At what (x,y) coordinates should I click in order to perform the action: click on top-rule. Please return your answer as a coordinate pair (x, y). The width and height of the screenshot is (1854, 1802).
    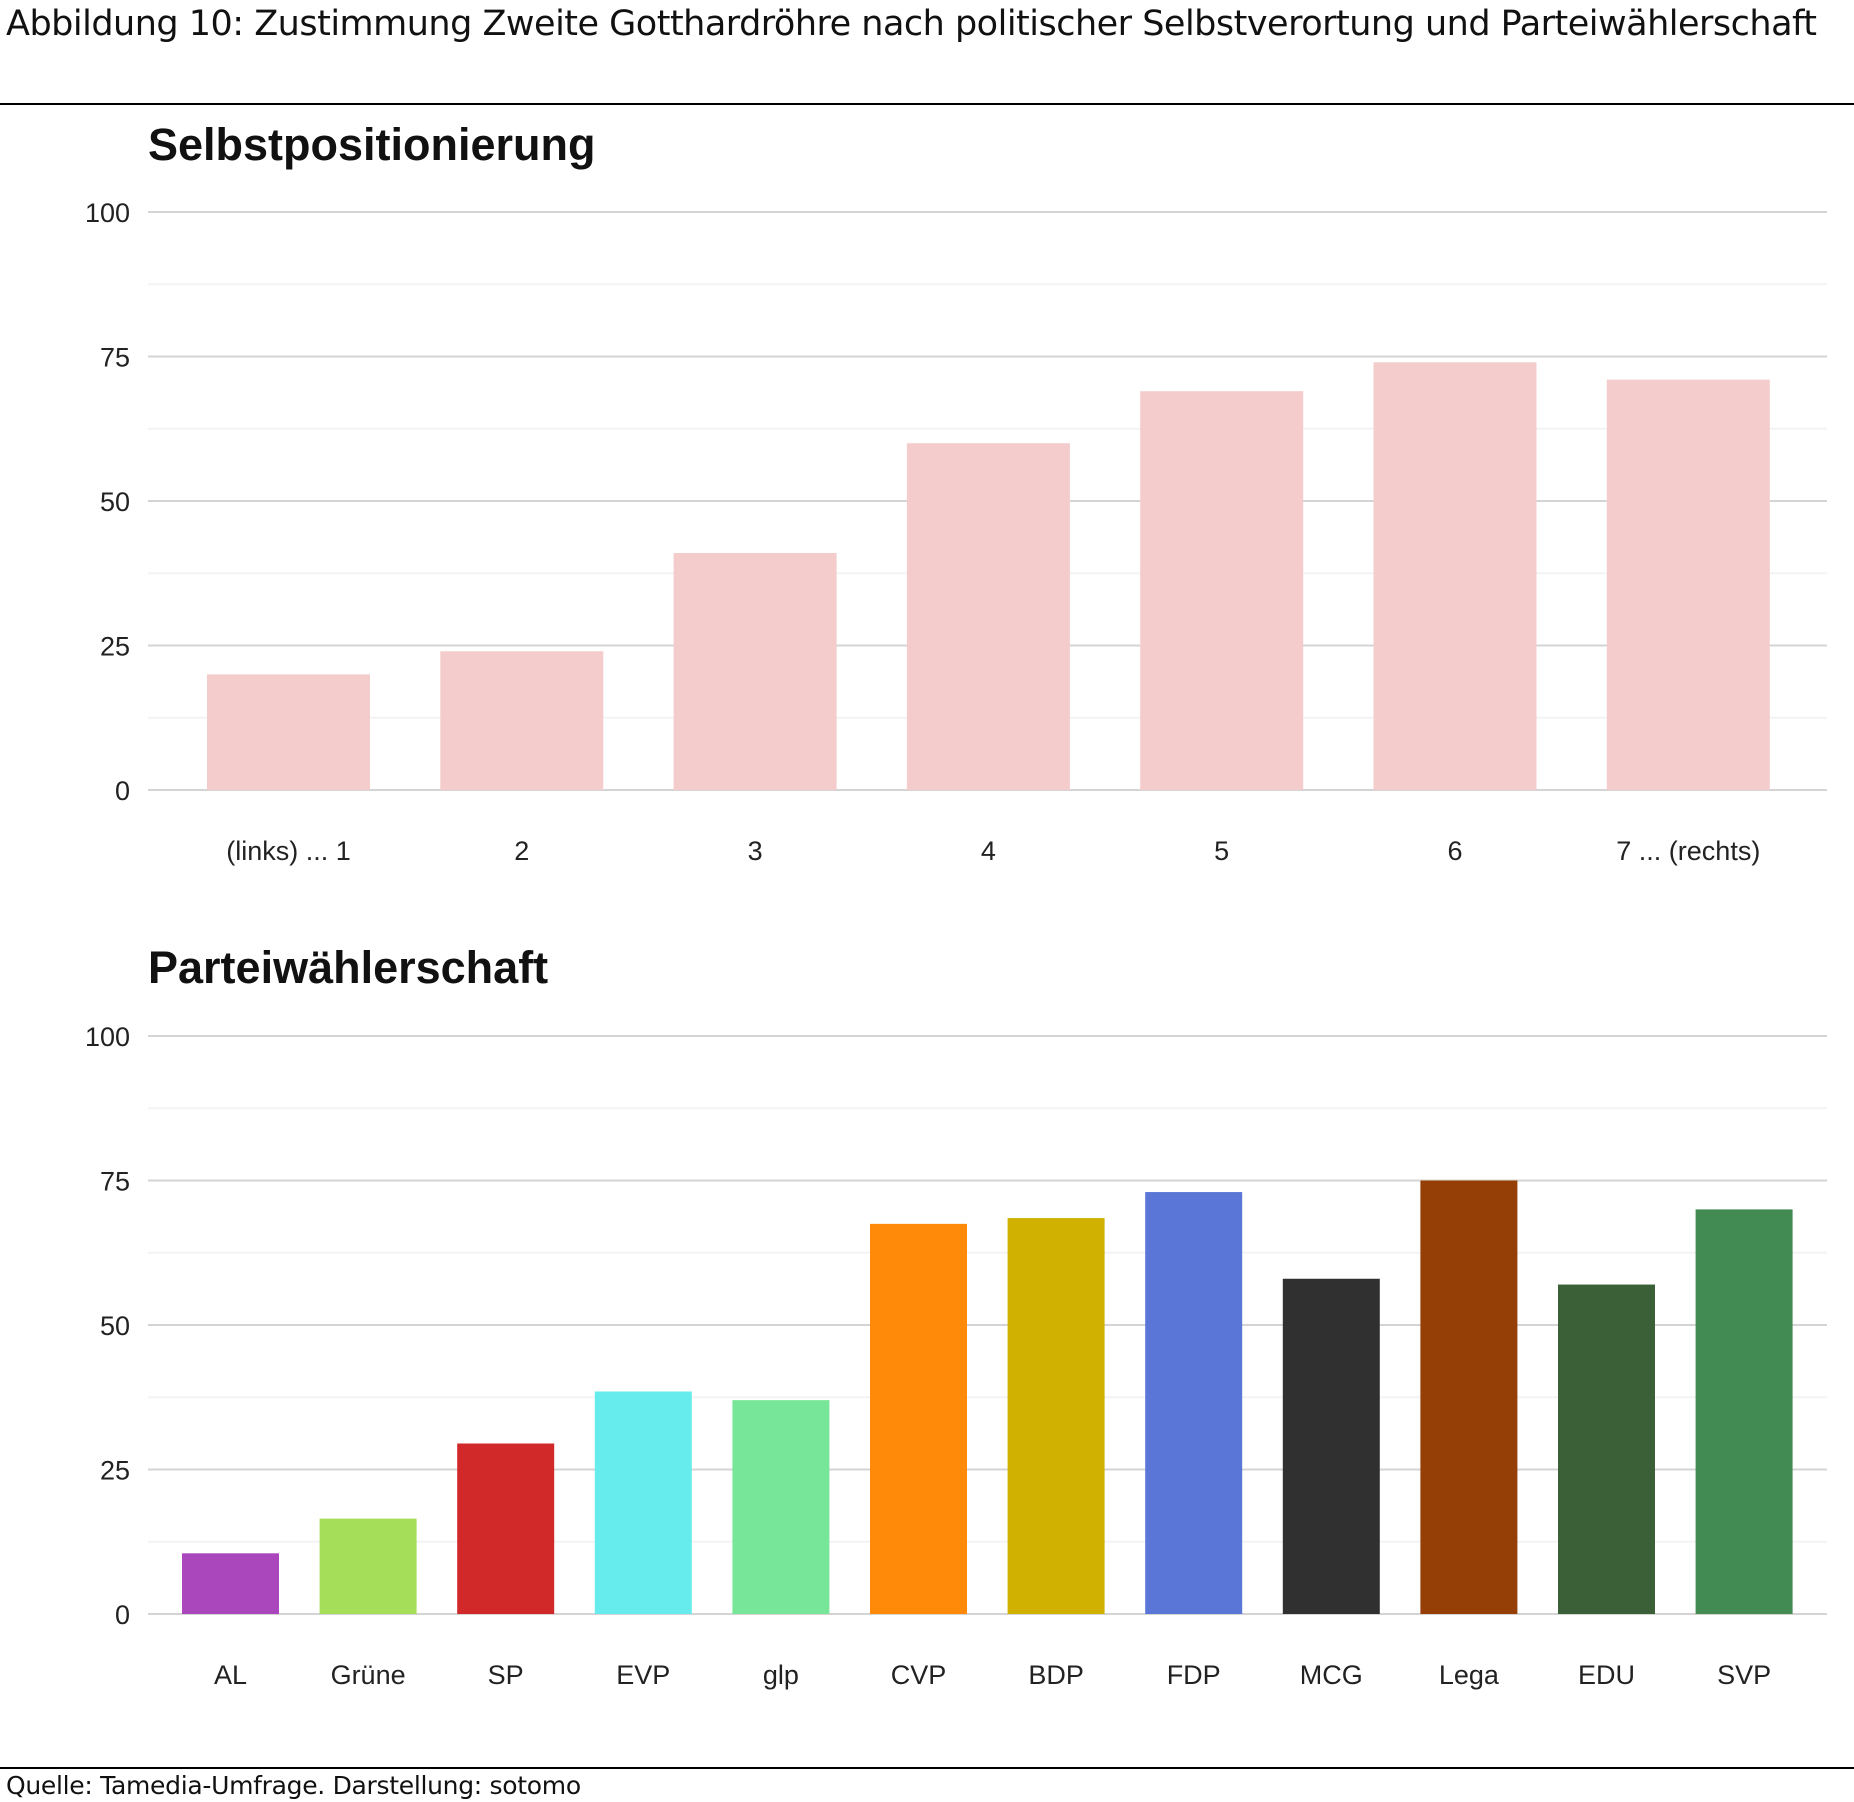
    Looking at the image, I should click on (927, 104).